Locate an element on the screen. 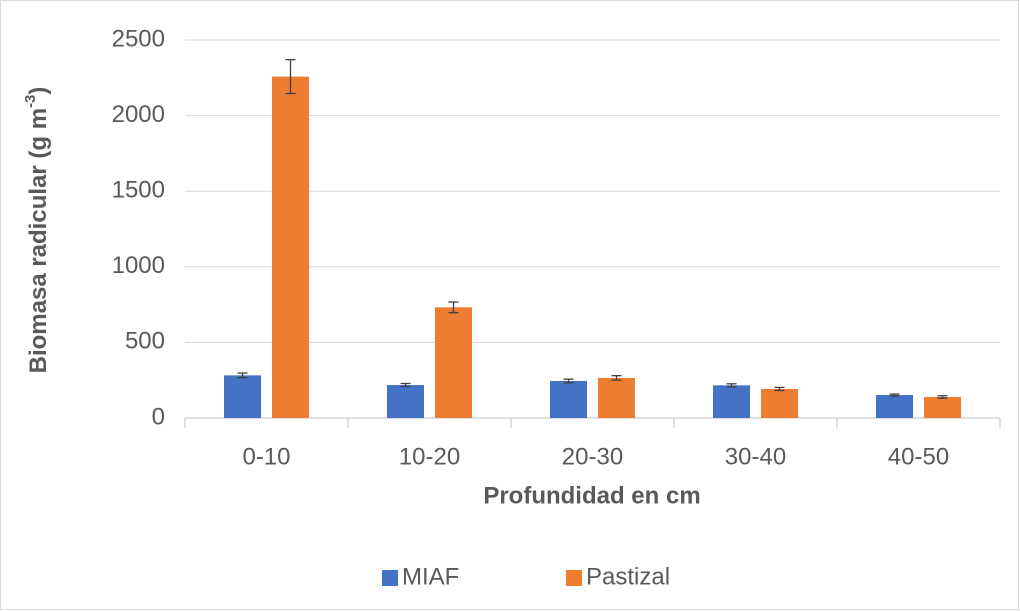  x-axis-label: Profundidad en cm is located at coordinates (591, 495).